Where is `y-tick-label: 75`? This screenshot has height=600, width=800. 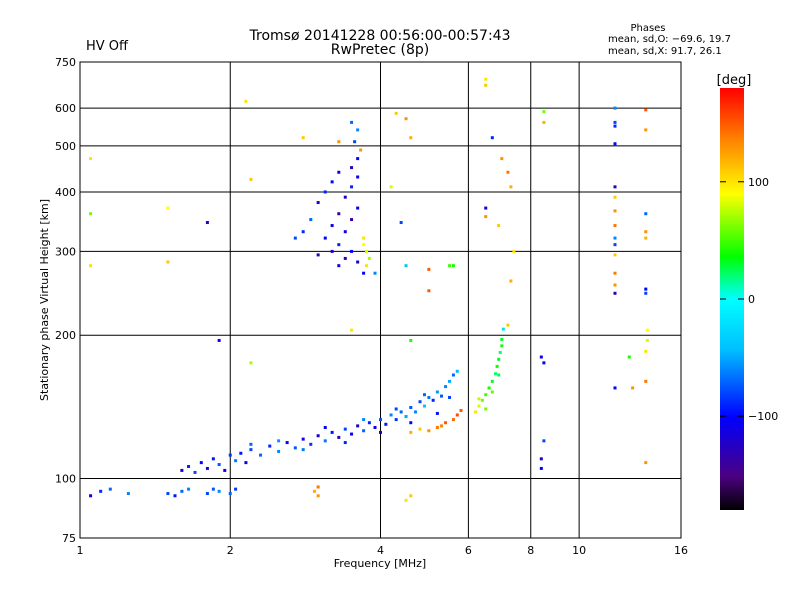
y-tick-label: 75 is located at coordinates (69, 538).